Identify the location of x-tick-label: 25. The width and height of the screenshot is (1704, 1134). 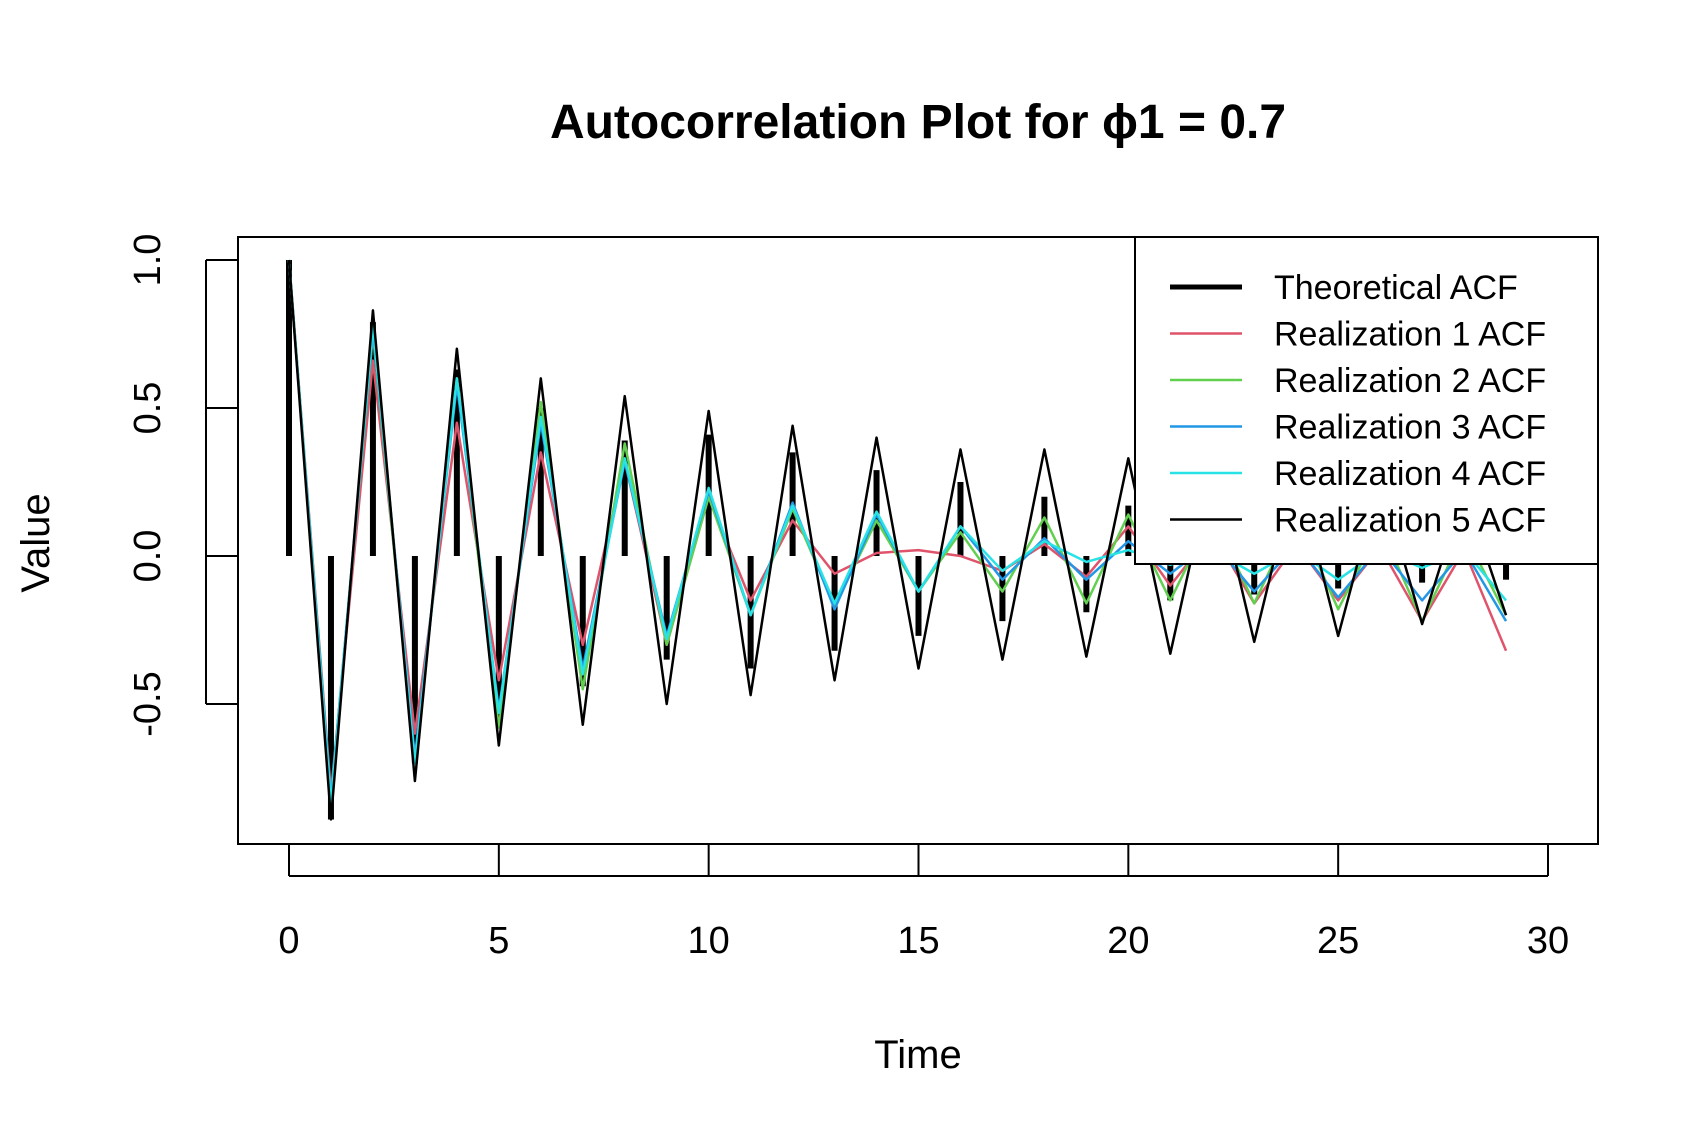
(1338, 941).